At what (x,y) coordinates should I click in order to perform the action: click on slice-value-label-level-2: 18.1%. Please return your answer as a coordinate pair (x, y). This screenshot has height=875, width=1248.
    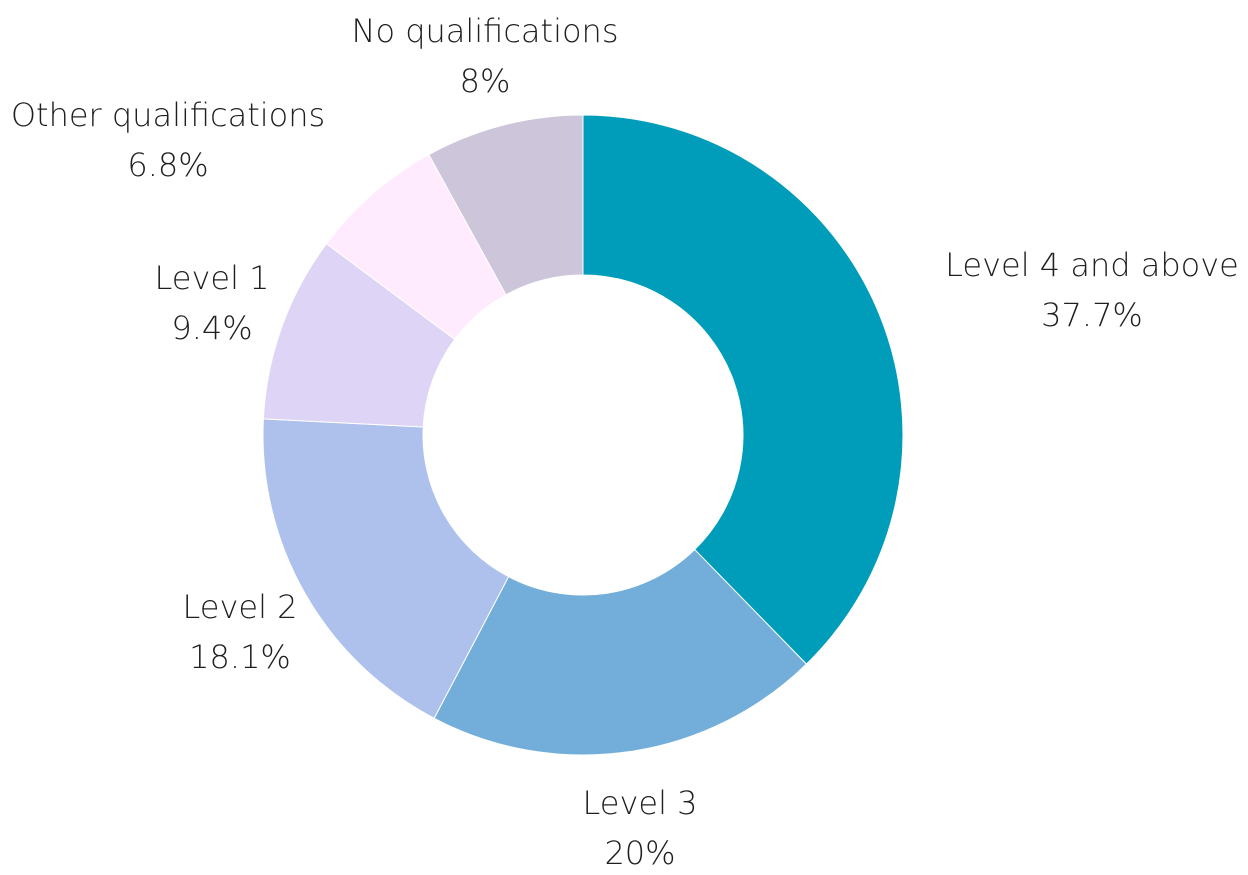
    Looking at the image, I should click on (240, 657).